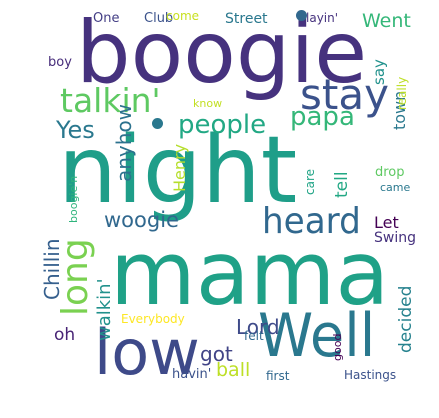  What do you see at coordinates (110, 100) in the screenshot?
I see `word-talkin: talkin'` at bounding box center [110, 100].